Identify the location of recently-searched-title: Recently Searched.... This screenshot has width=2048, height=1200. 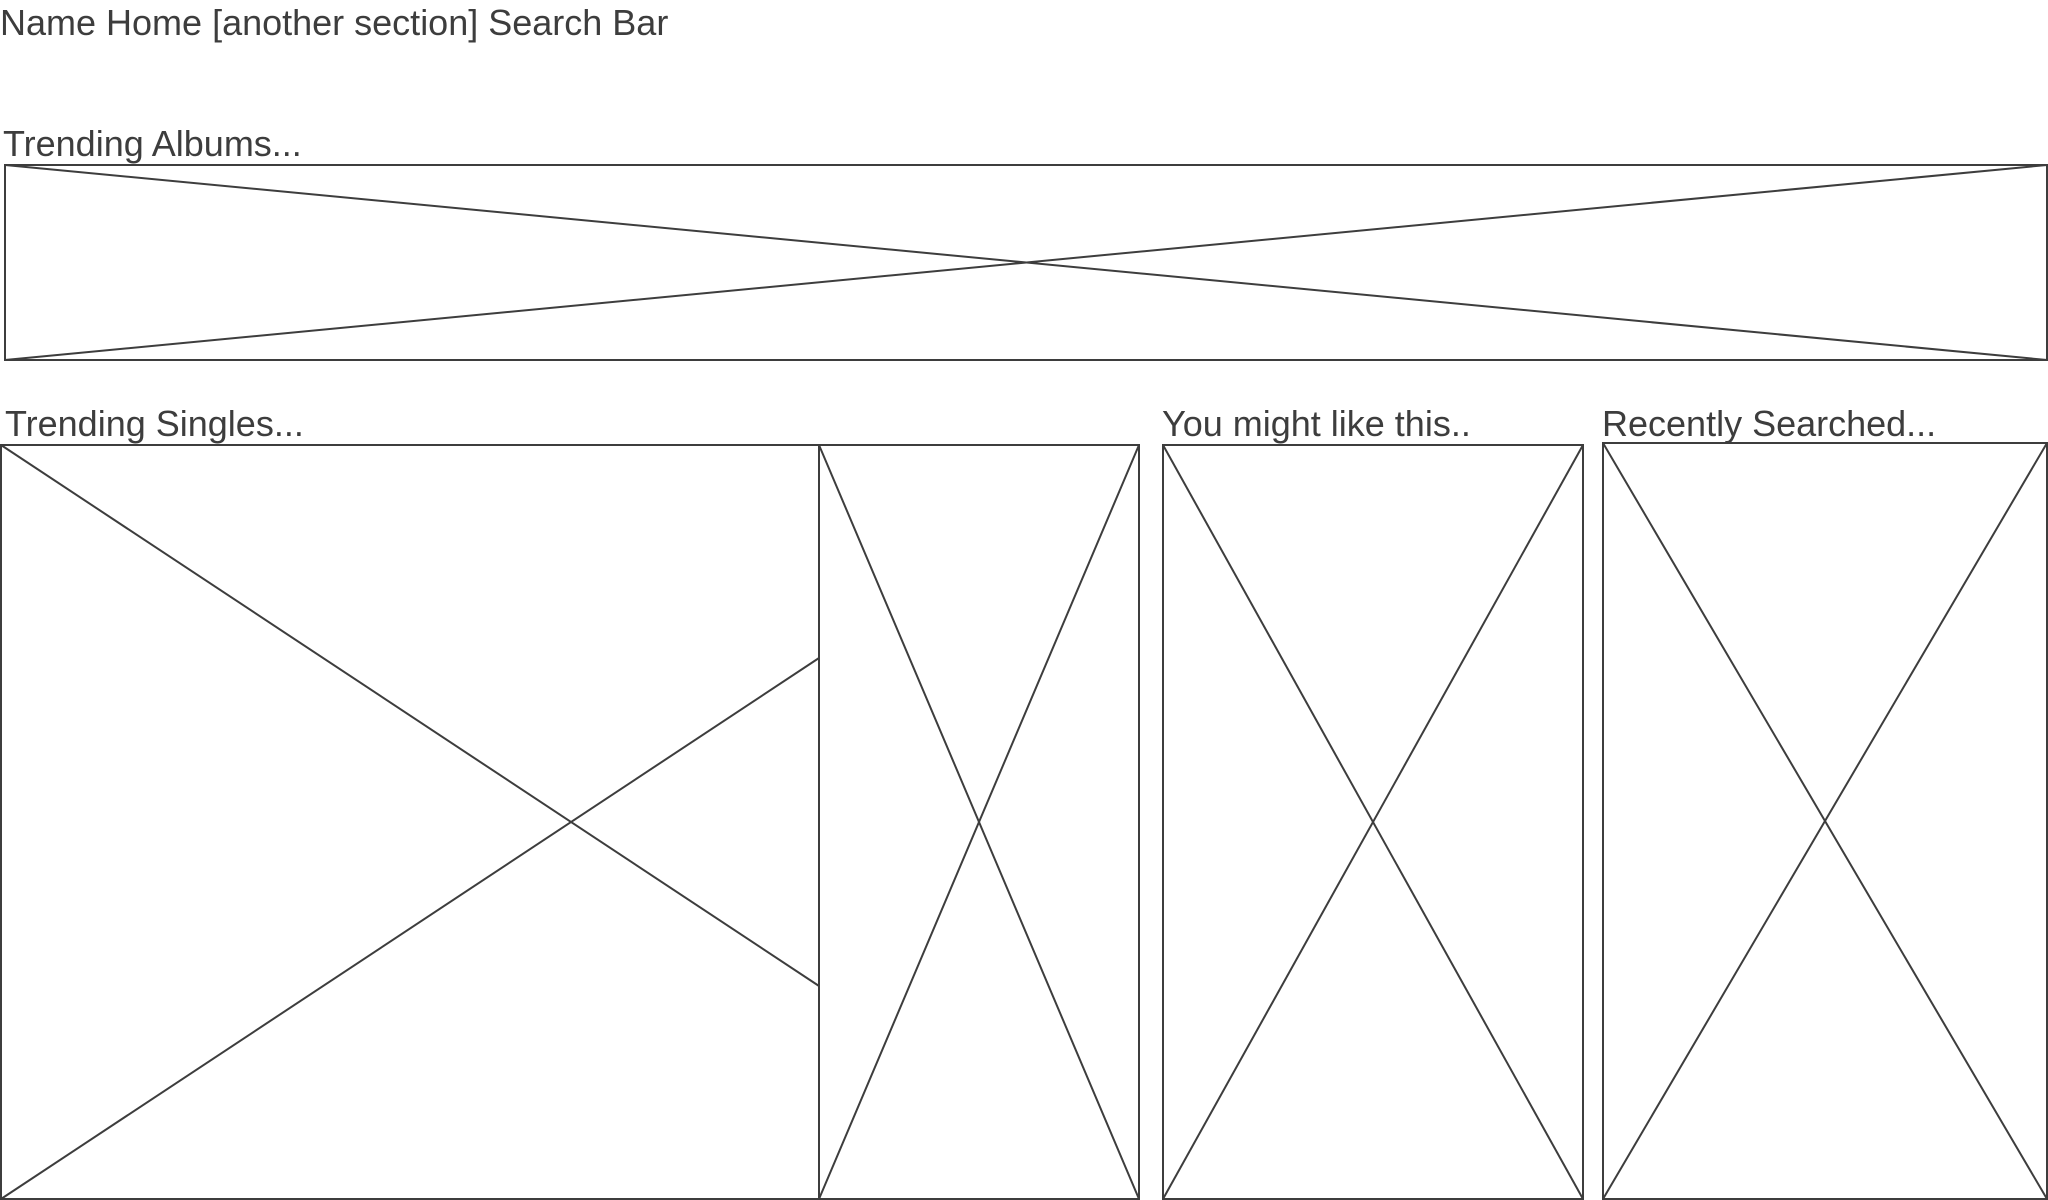
(1769, 423).